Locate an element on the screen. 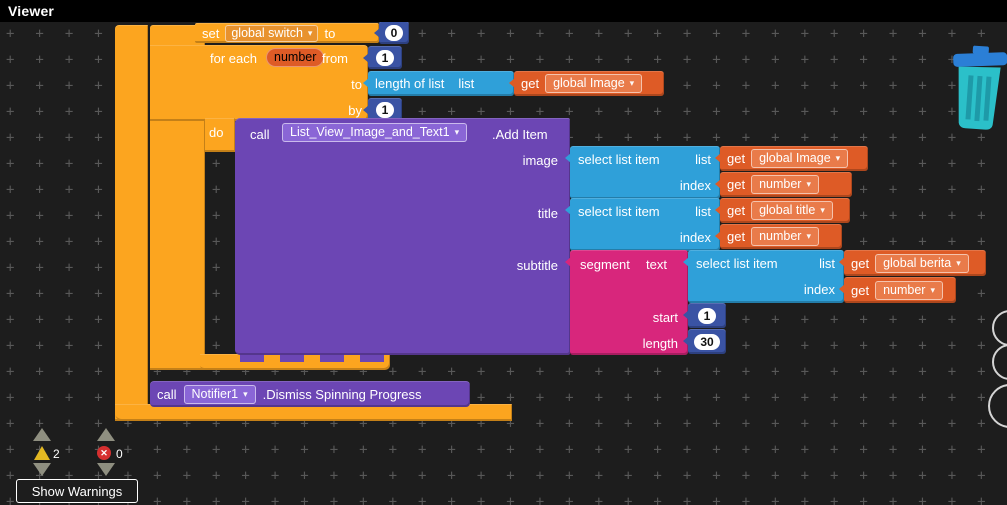 Image resolution: width=1007 pixels, height=505 pixels. select-list-item-block-subtitle: select list item list index is located at coordinates (763, 276).